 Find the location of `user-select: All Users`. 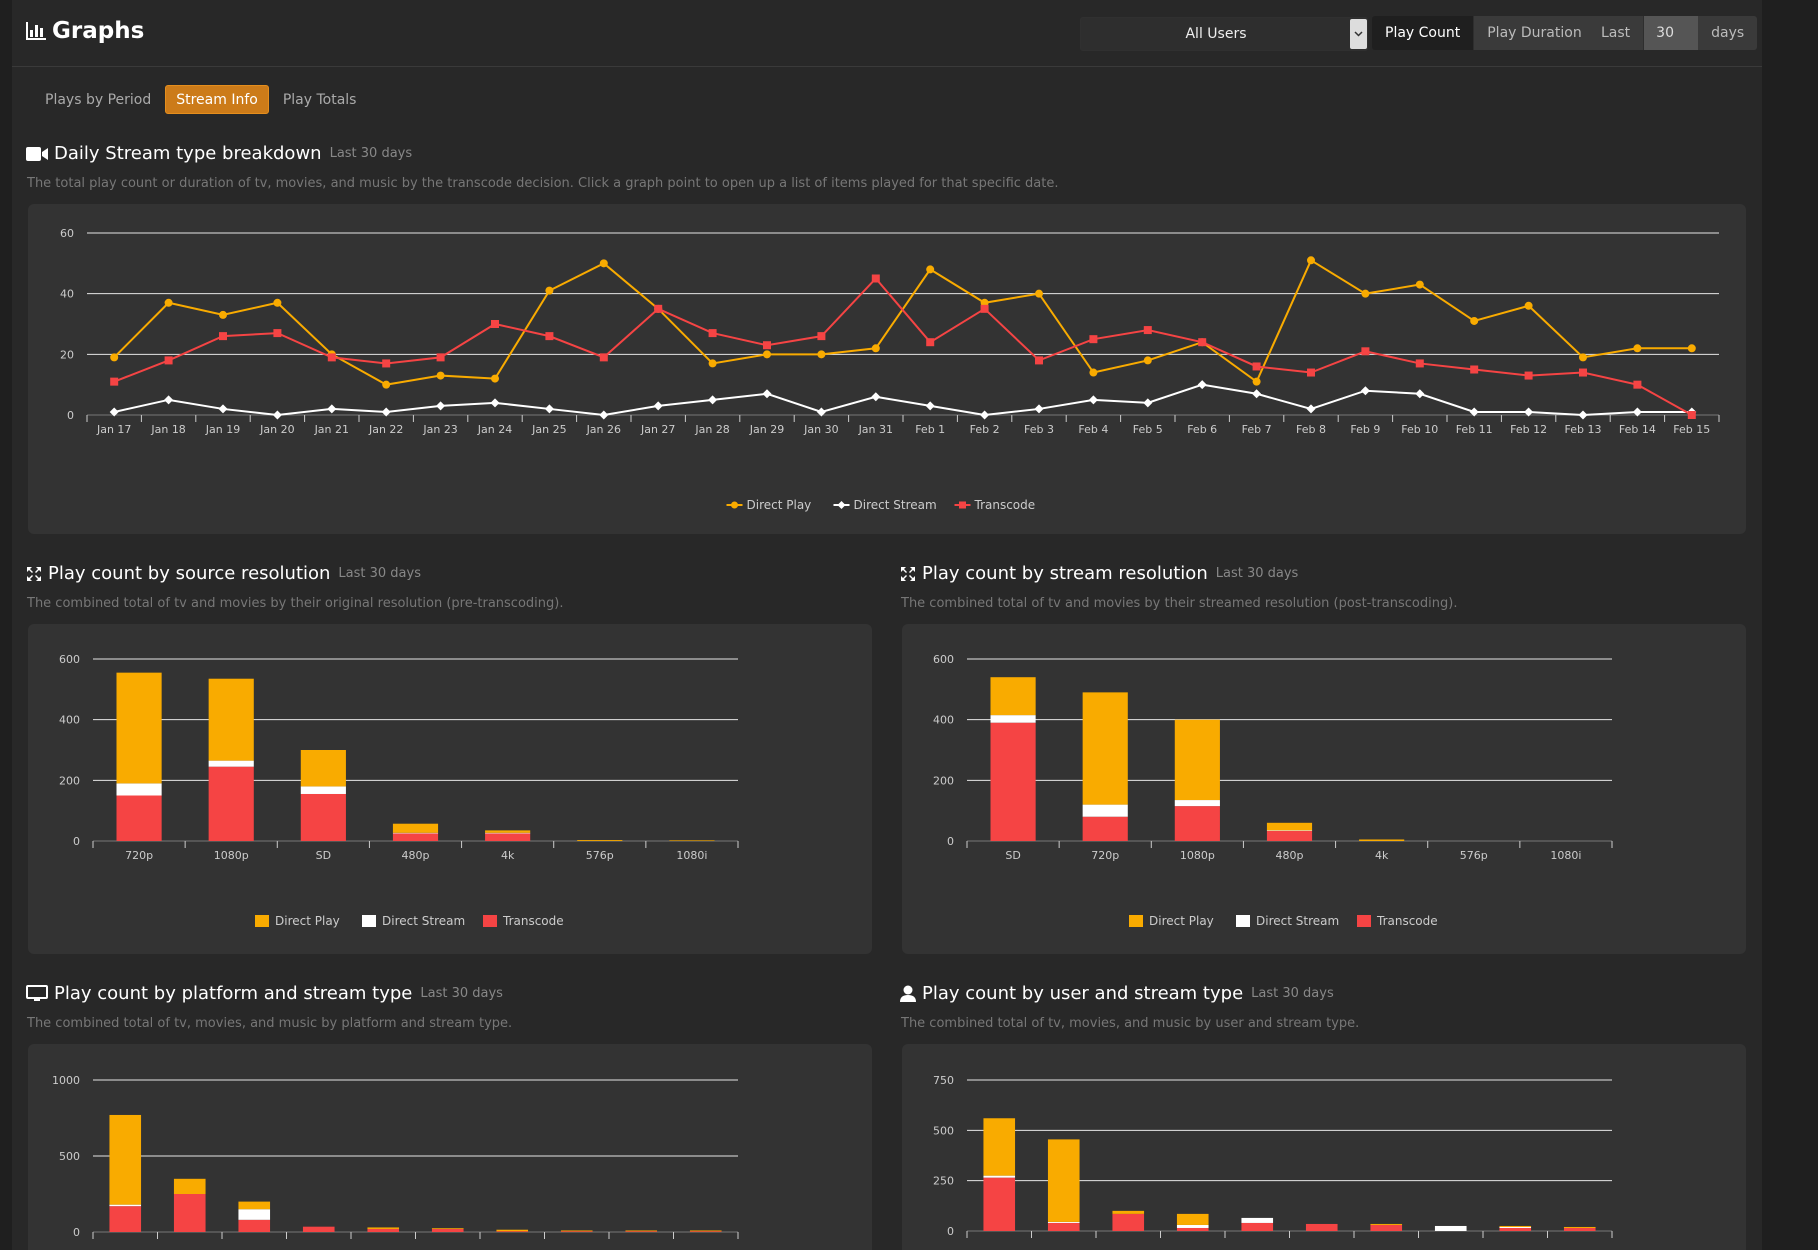

user-select: All Users is located at coordinates (1224, 34).